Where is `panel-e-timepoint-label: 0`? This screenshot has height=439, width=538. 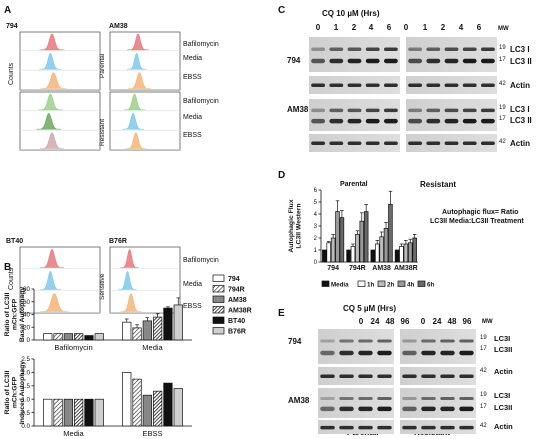 panel-e-timepoint-label: 0 is located at coordinates (361, 321).